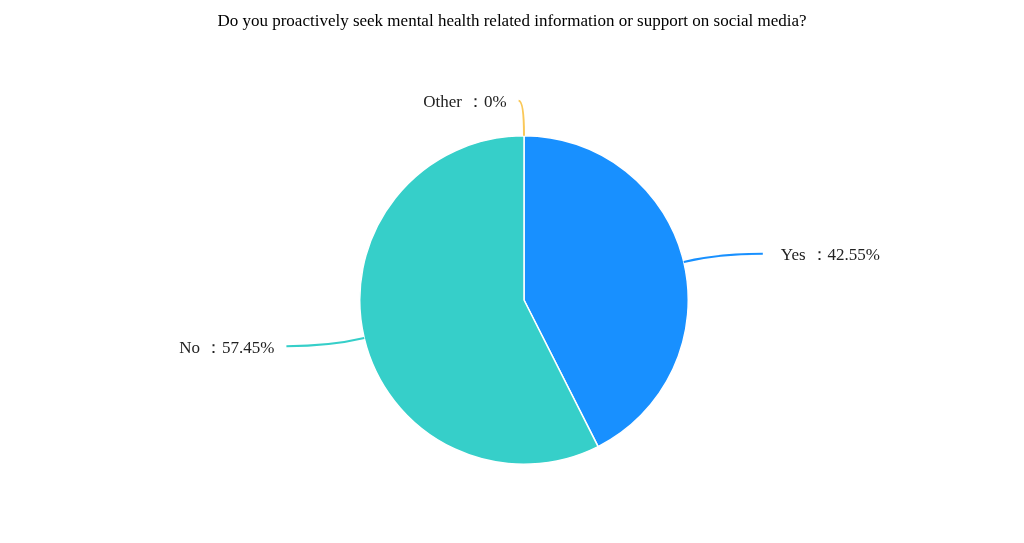 The image size is (1024, 543). I want to click on chart-title: Do you proactively seek mental health related information or support on social media?, so click(512, 21).